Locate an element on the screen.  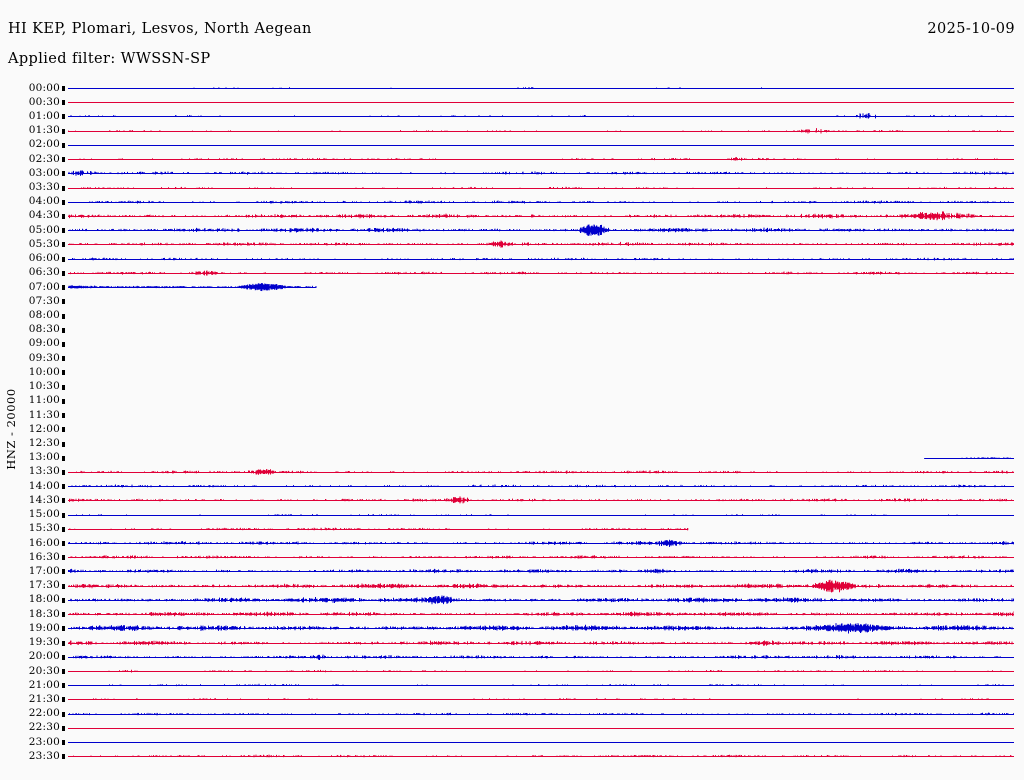
time-axis-label: 10:00 is located at coordinates (44, 371).